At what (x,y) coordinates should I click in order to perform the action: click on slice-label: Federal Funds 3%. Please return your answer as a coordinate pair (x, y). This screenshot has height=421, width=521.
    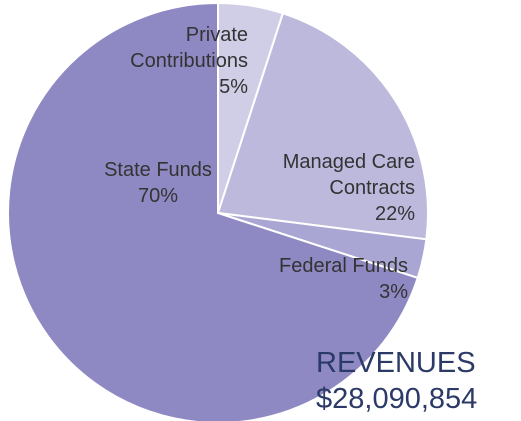
    Looking at the image, I should click on (319, 279).